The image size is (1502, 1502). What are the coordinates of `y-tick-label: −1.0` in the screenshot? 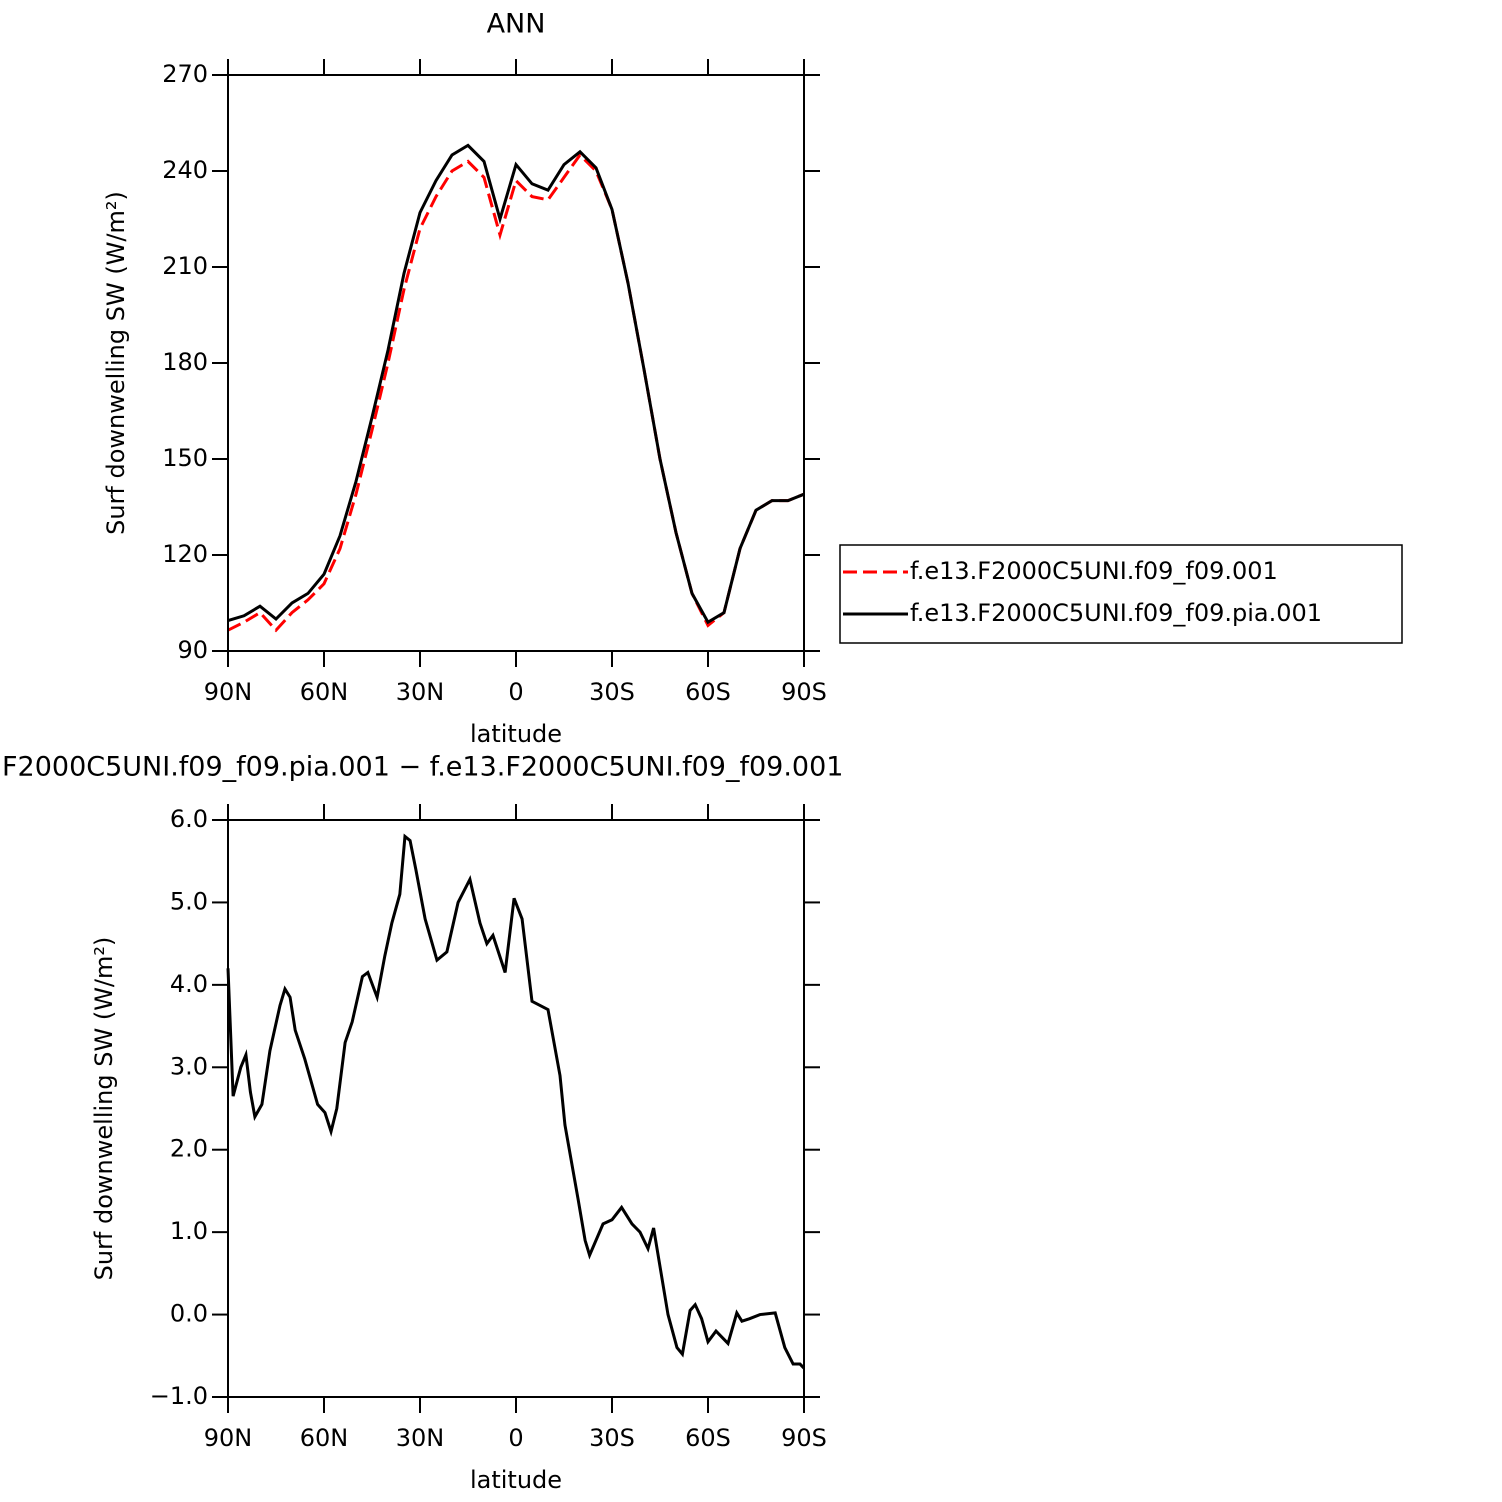 It's located at (179, 1396).